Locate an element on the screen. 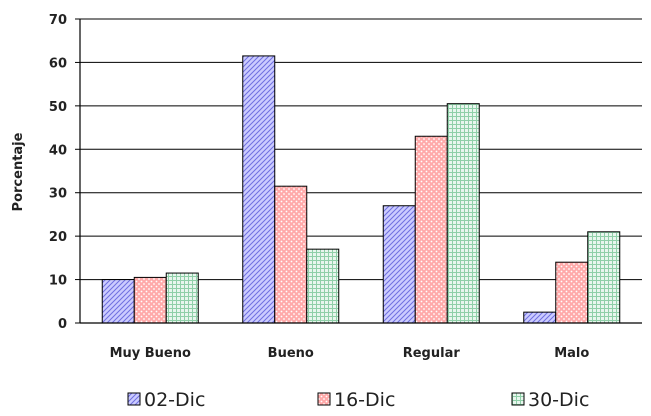  legend-label: 30-Dic is located at coordinates (558, 400).